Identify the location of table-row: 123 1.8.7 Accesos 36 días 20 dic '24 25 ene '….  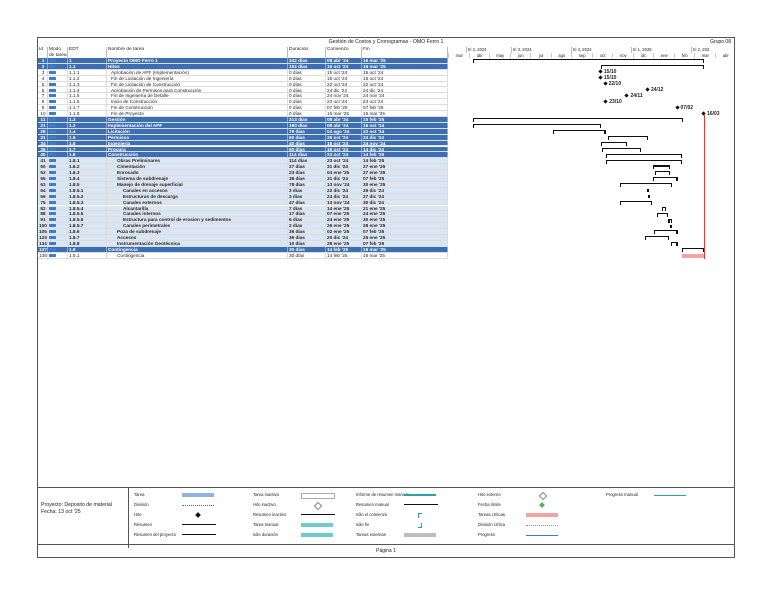
(243, 238).